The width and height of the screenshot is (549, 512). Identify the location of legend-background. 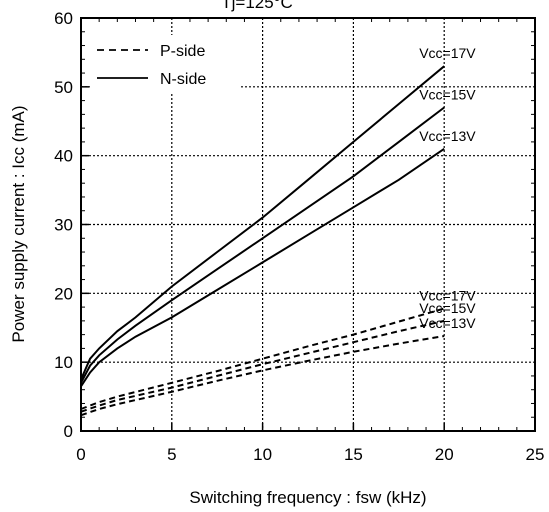
(165, 64).